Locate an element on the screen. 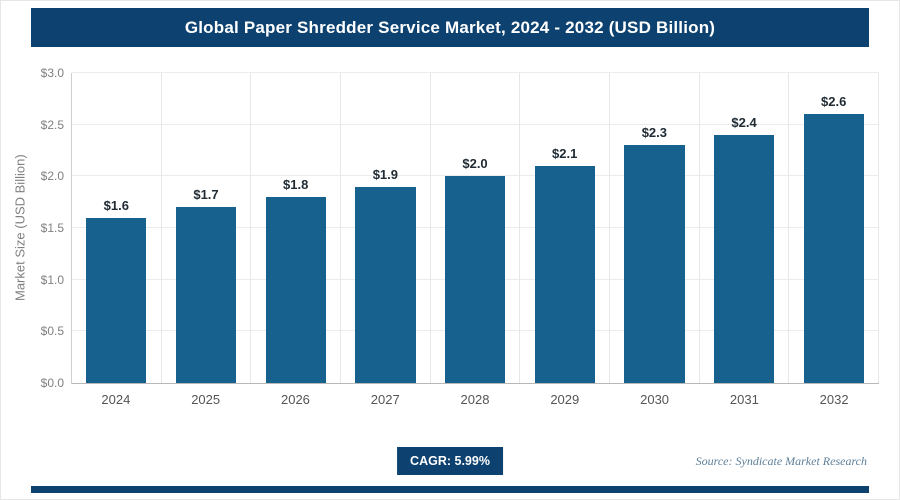  source-text: Source: Syndicate Market Research is located at coordinates (781, 461).